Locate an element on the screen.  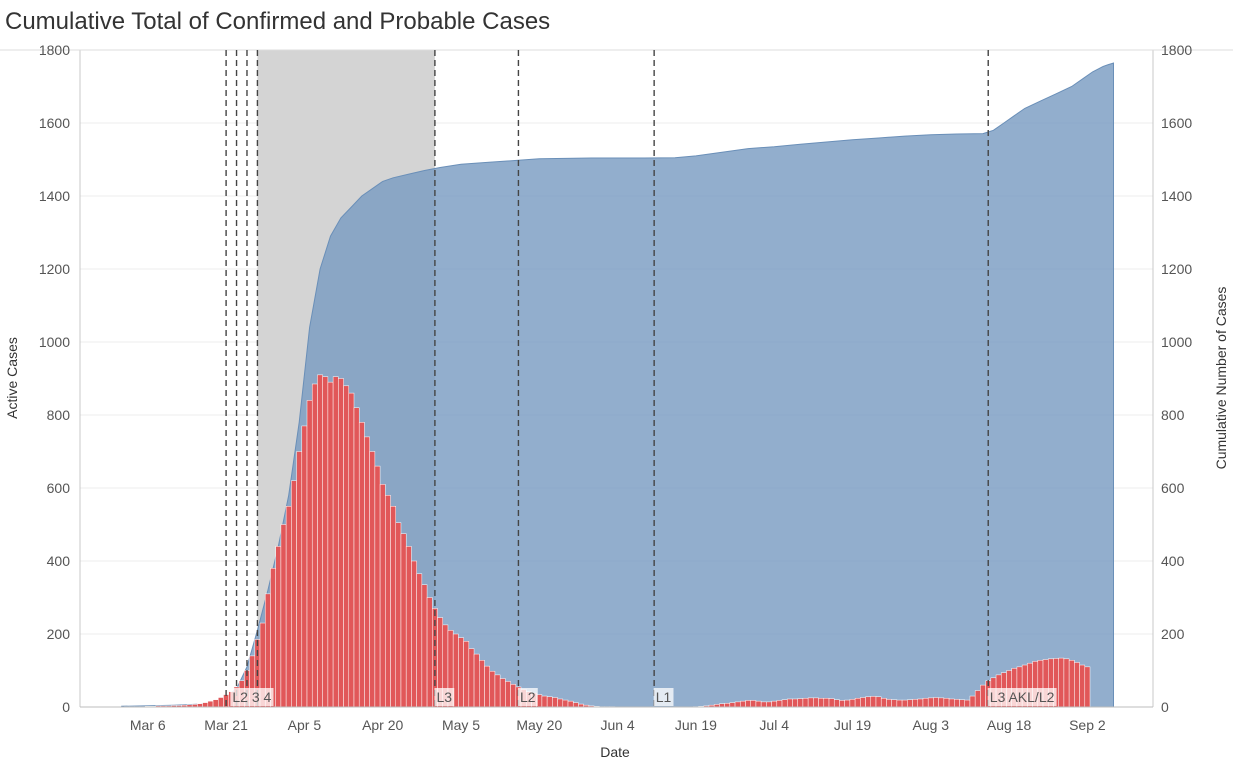
right-y-tick-label: 200 is located at coordinates (1173, 634).